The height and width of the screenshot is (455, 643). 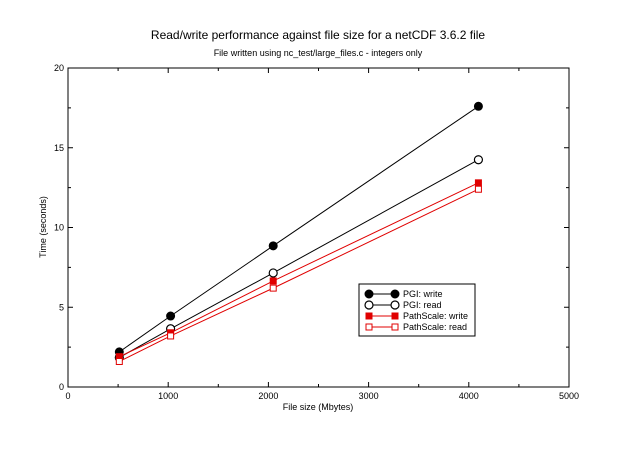 I want to click on x-tick-label: 5000, so click(x=569, y=396).